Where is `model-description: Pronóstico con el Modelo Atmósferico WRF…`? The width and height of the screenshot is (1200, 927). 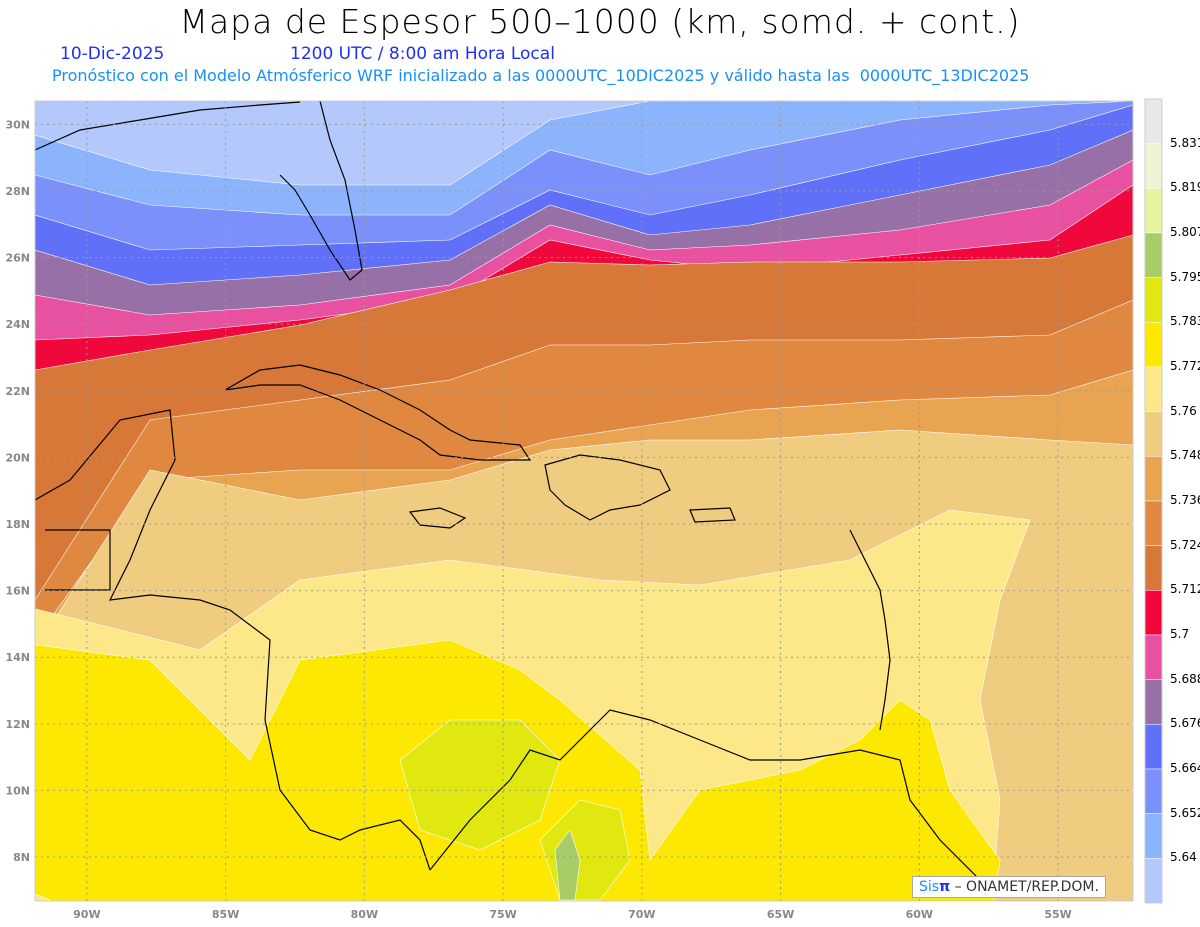 model-description: Pronóstico con el Modelo Atmósferico WRF… is located at coordinates (541, 75).